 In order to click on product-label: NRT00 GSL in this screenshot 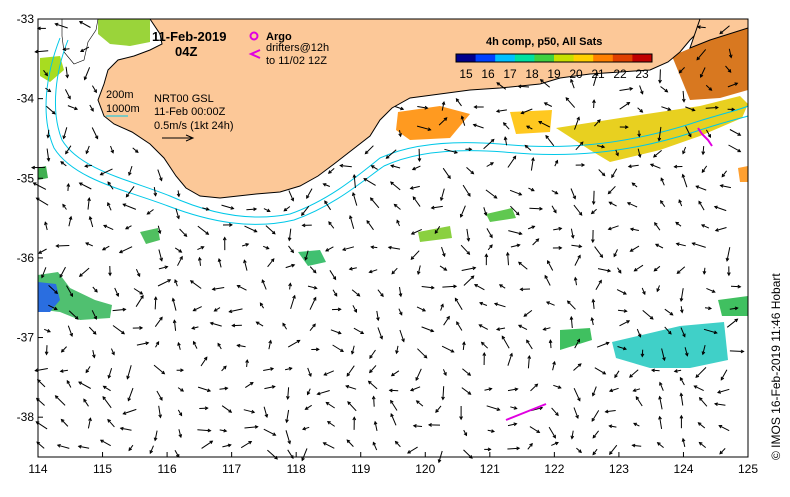, I will do `click(184, 99)`.